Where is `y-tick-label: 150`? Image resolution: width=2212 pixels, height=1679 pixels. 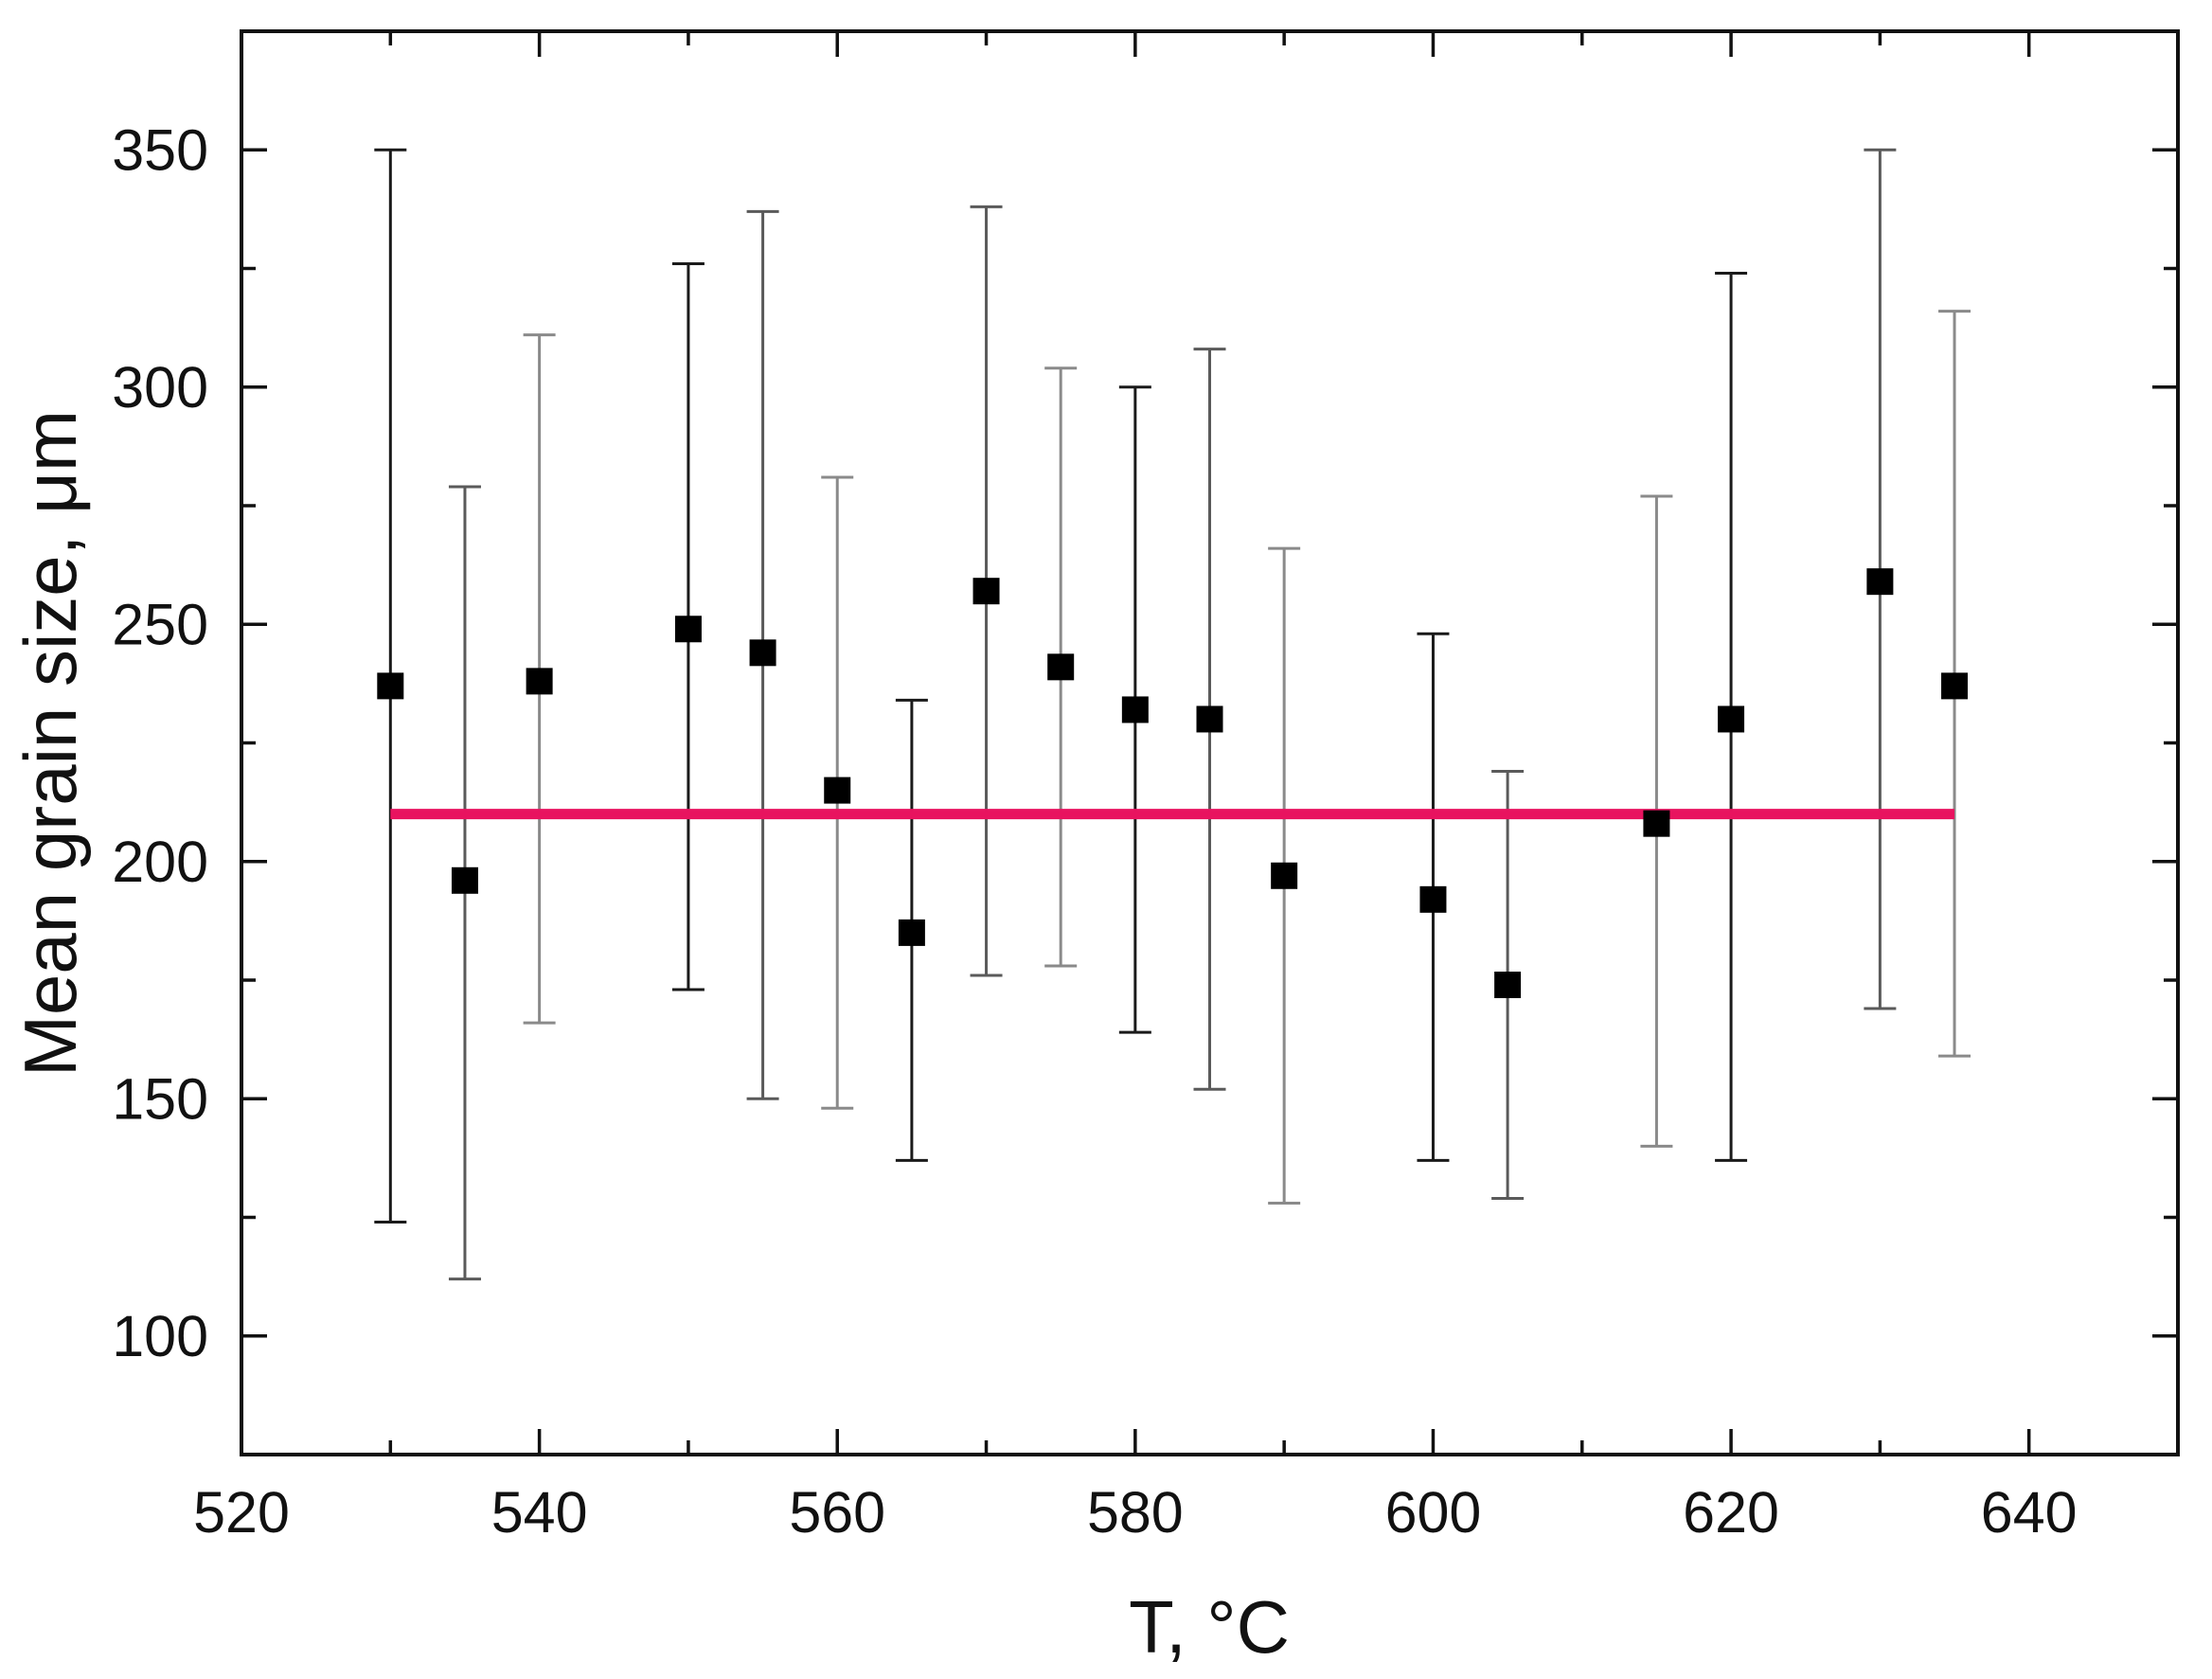
y-tick-label: 150 is located at coordinates (160, 1099).